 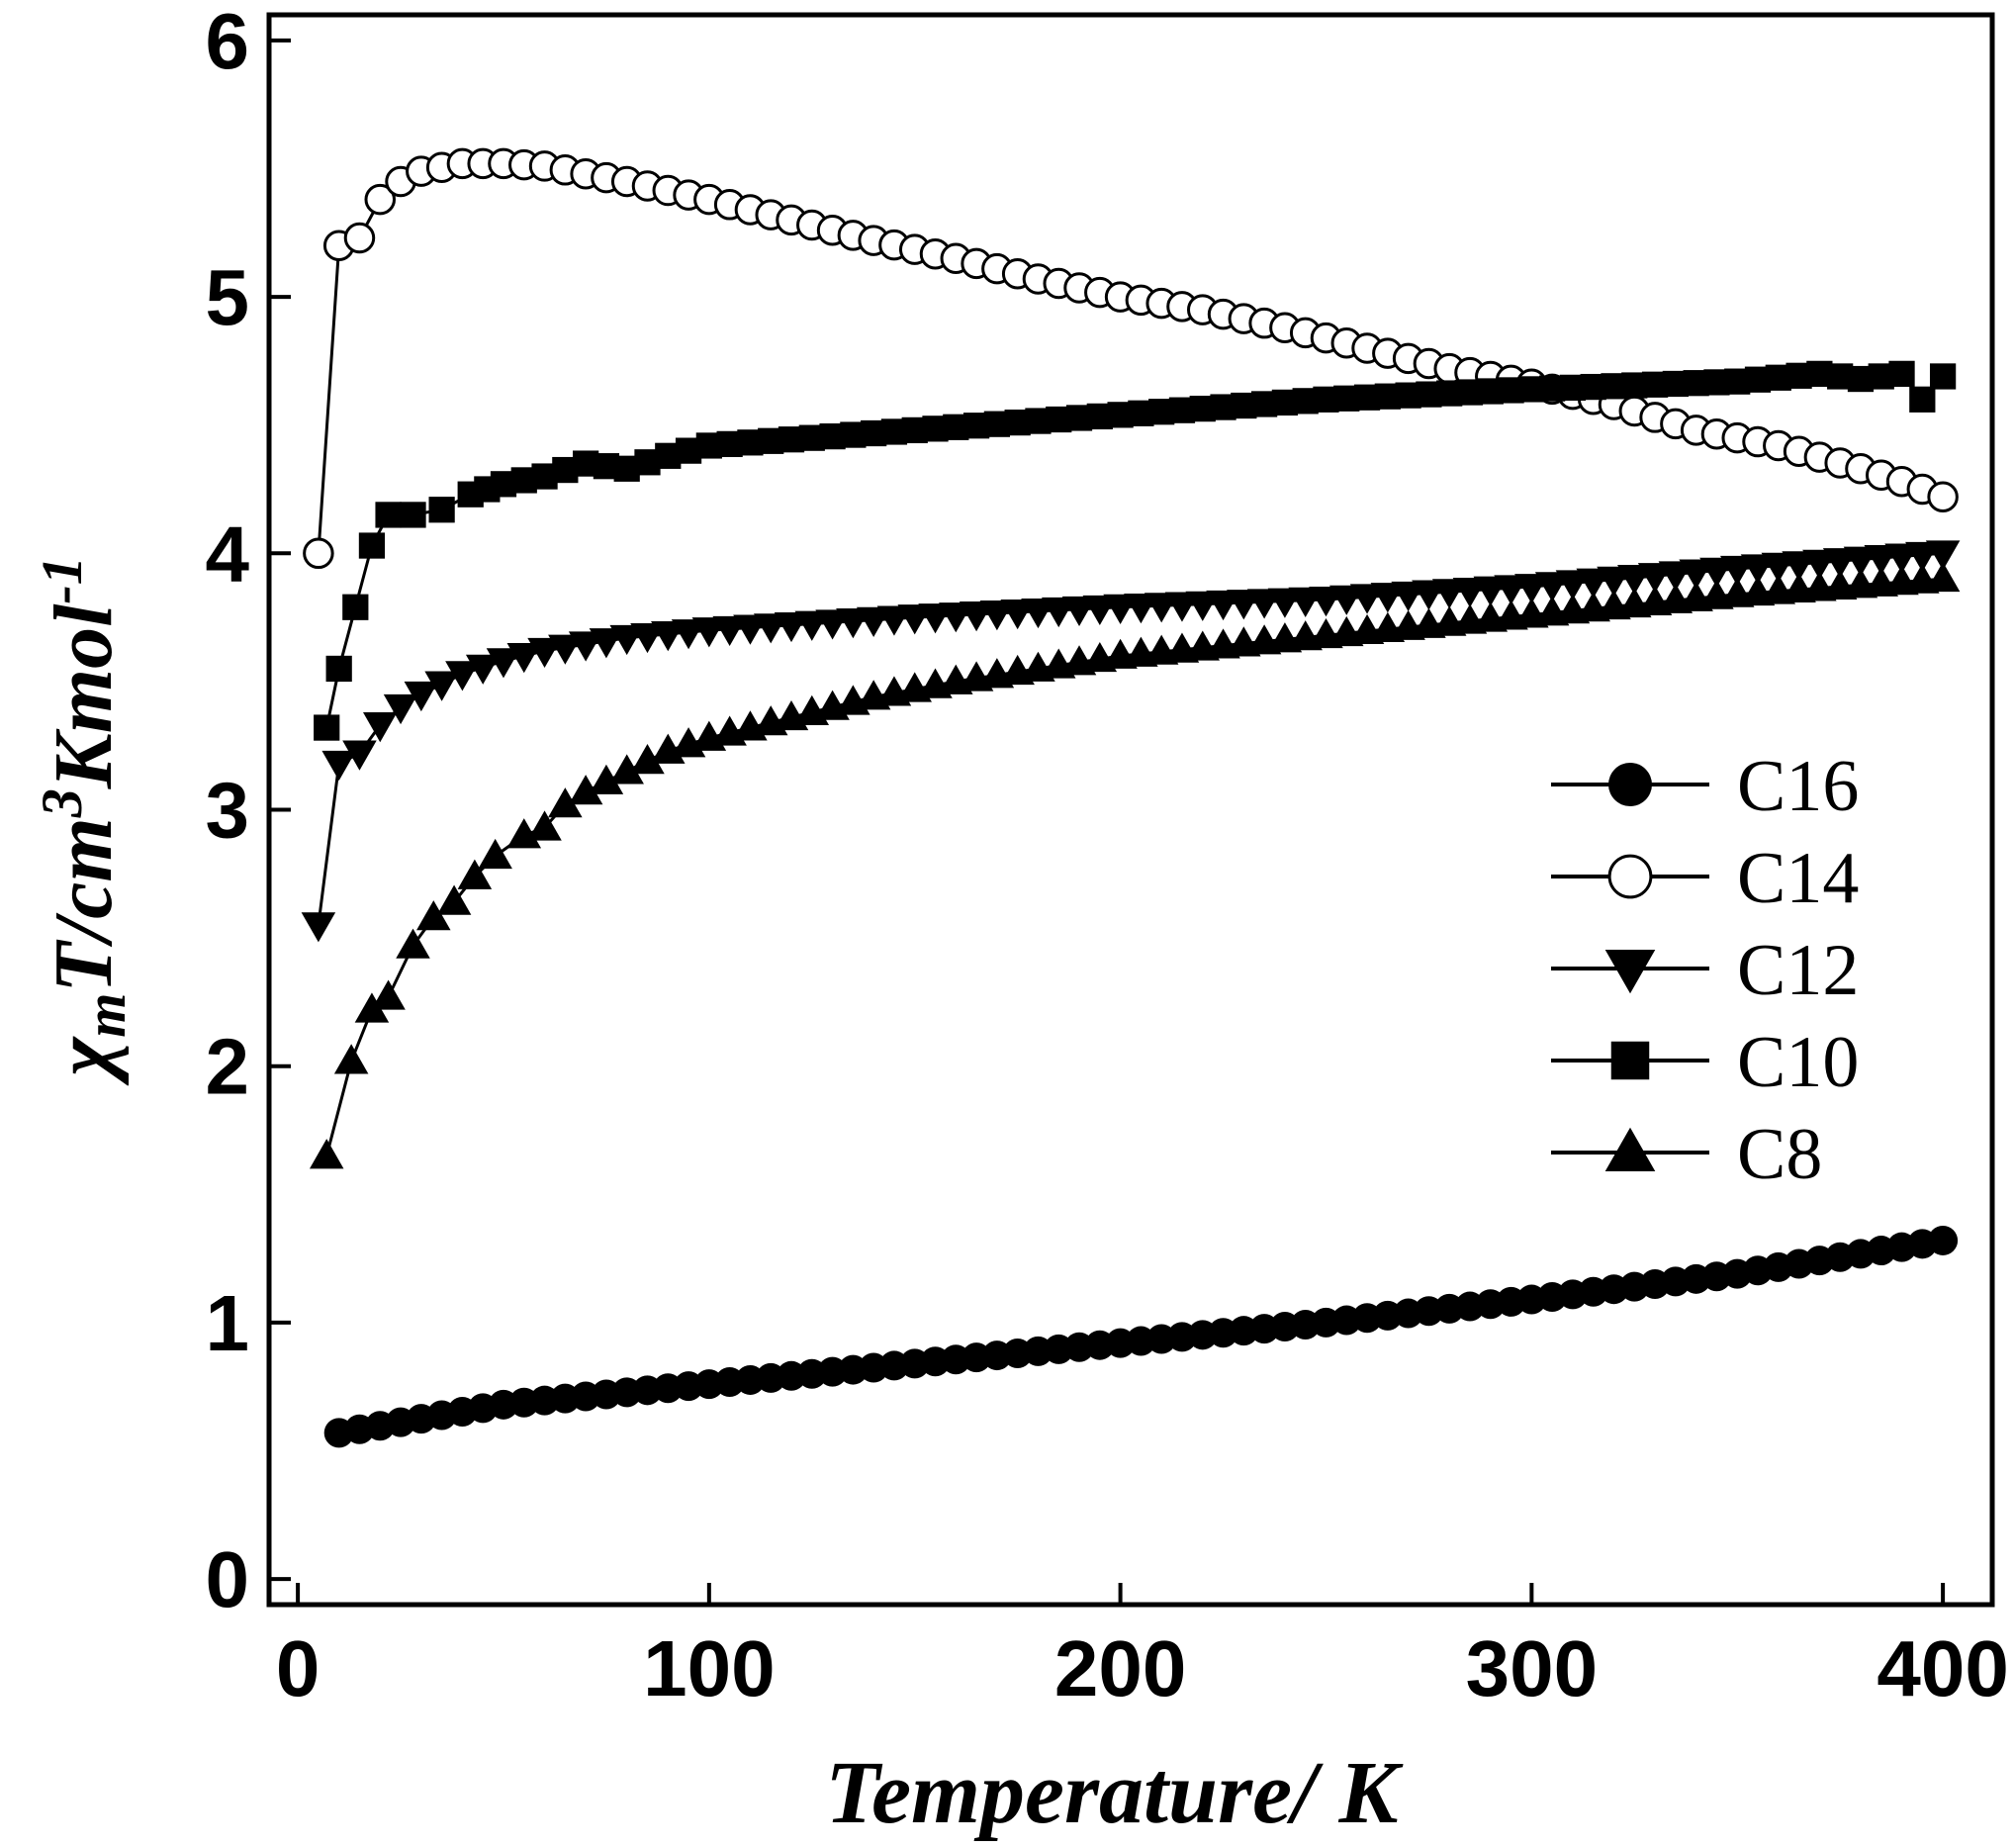 What do you see at coordinates (1942, 1668) in the screenshot?
I see `x-tick-label: 400` at bounding box center [1942, 1668].